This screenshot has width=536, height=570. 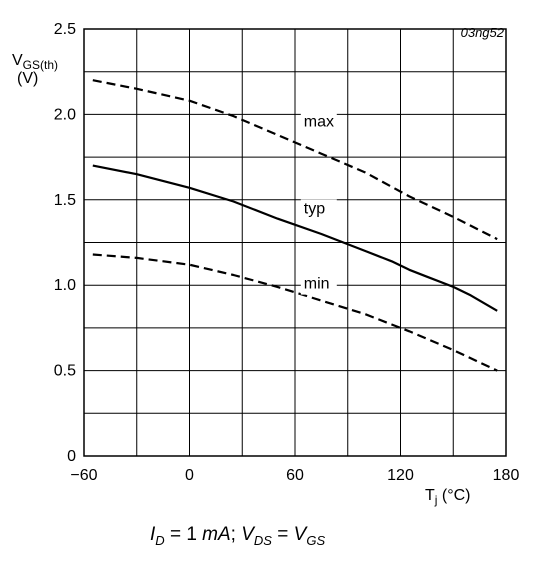 I want to click on y-tick-label: 2.5, so click(x=65, y=29).